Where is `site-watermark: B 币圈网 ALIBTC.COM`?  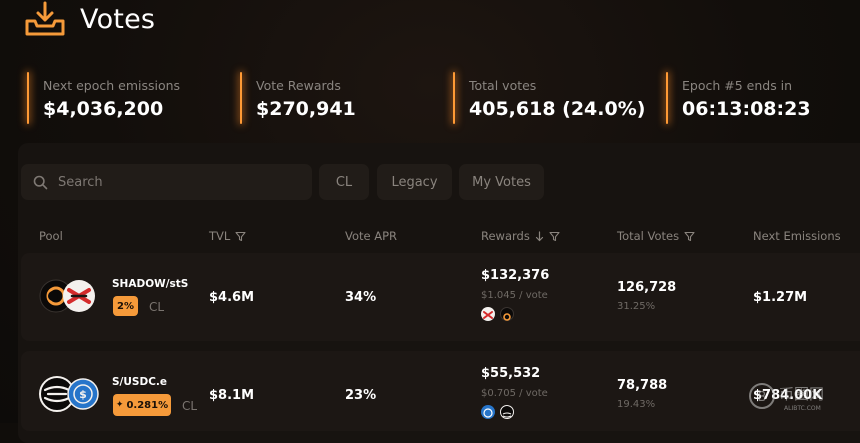
site-watermark: B 币圈网 ALIBTC.COM is located at coordinates (802, 398).